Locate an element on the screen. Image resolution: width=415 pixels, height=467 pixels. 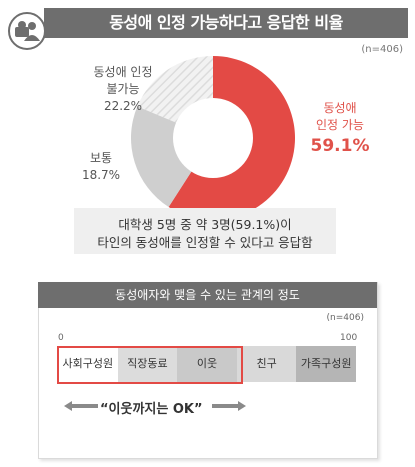
label-agree-line2: 인정 가능 is located at coordinates (340, 125).